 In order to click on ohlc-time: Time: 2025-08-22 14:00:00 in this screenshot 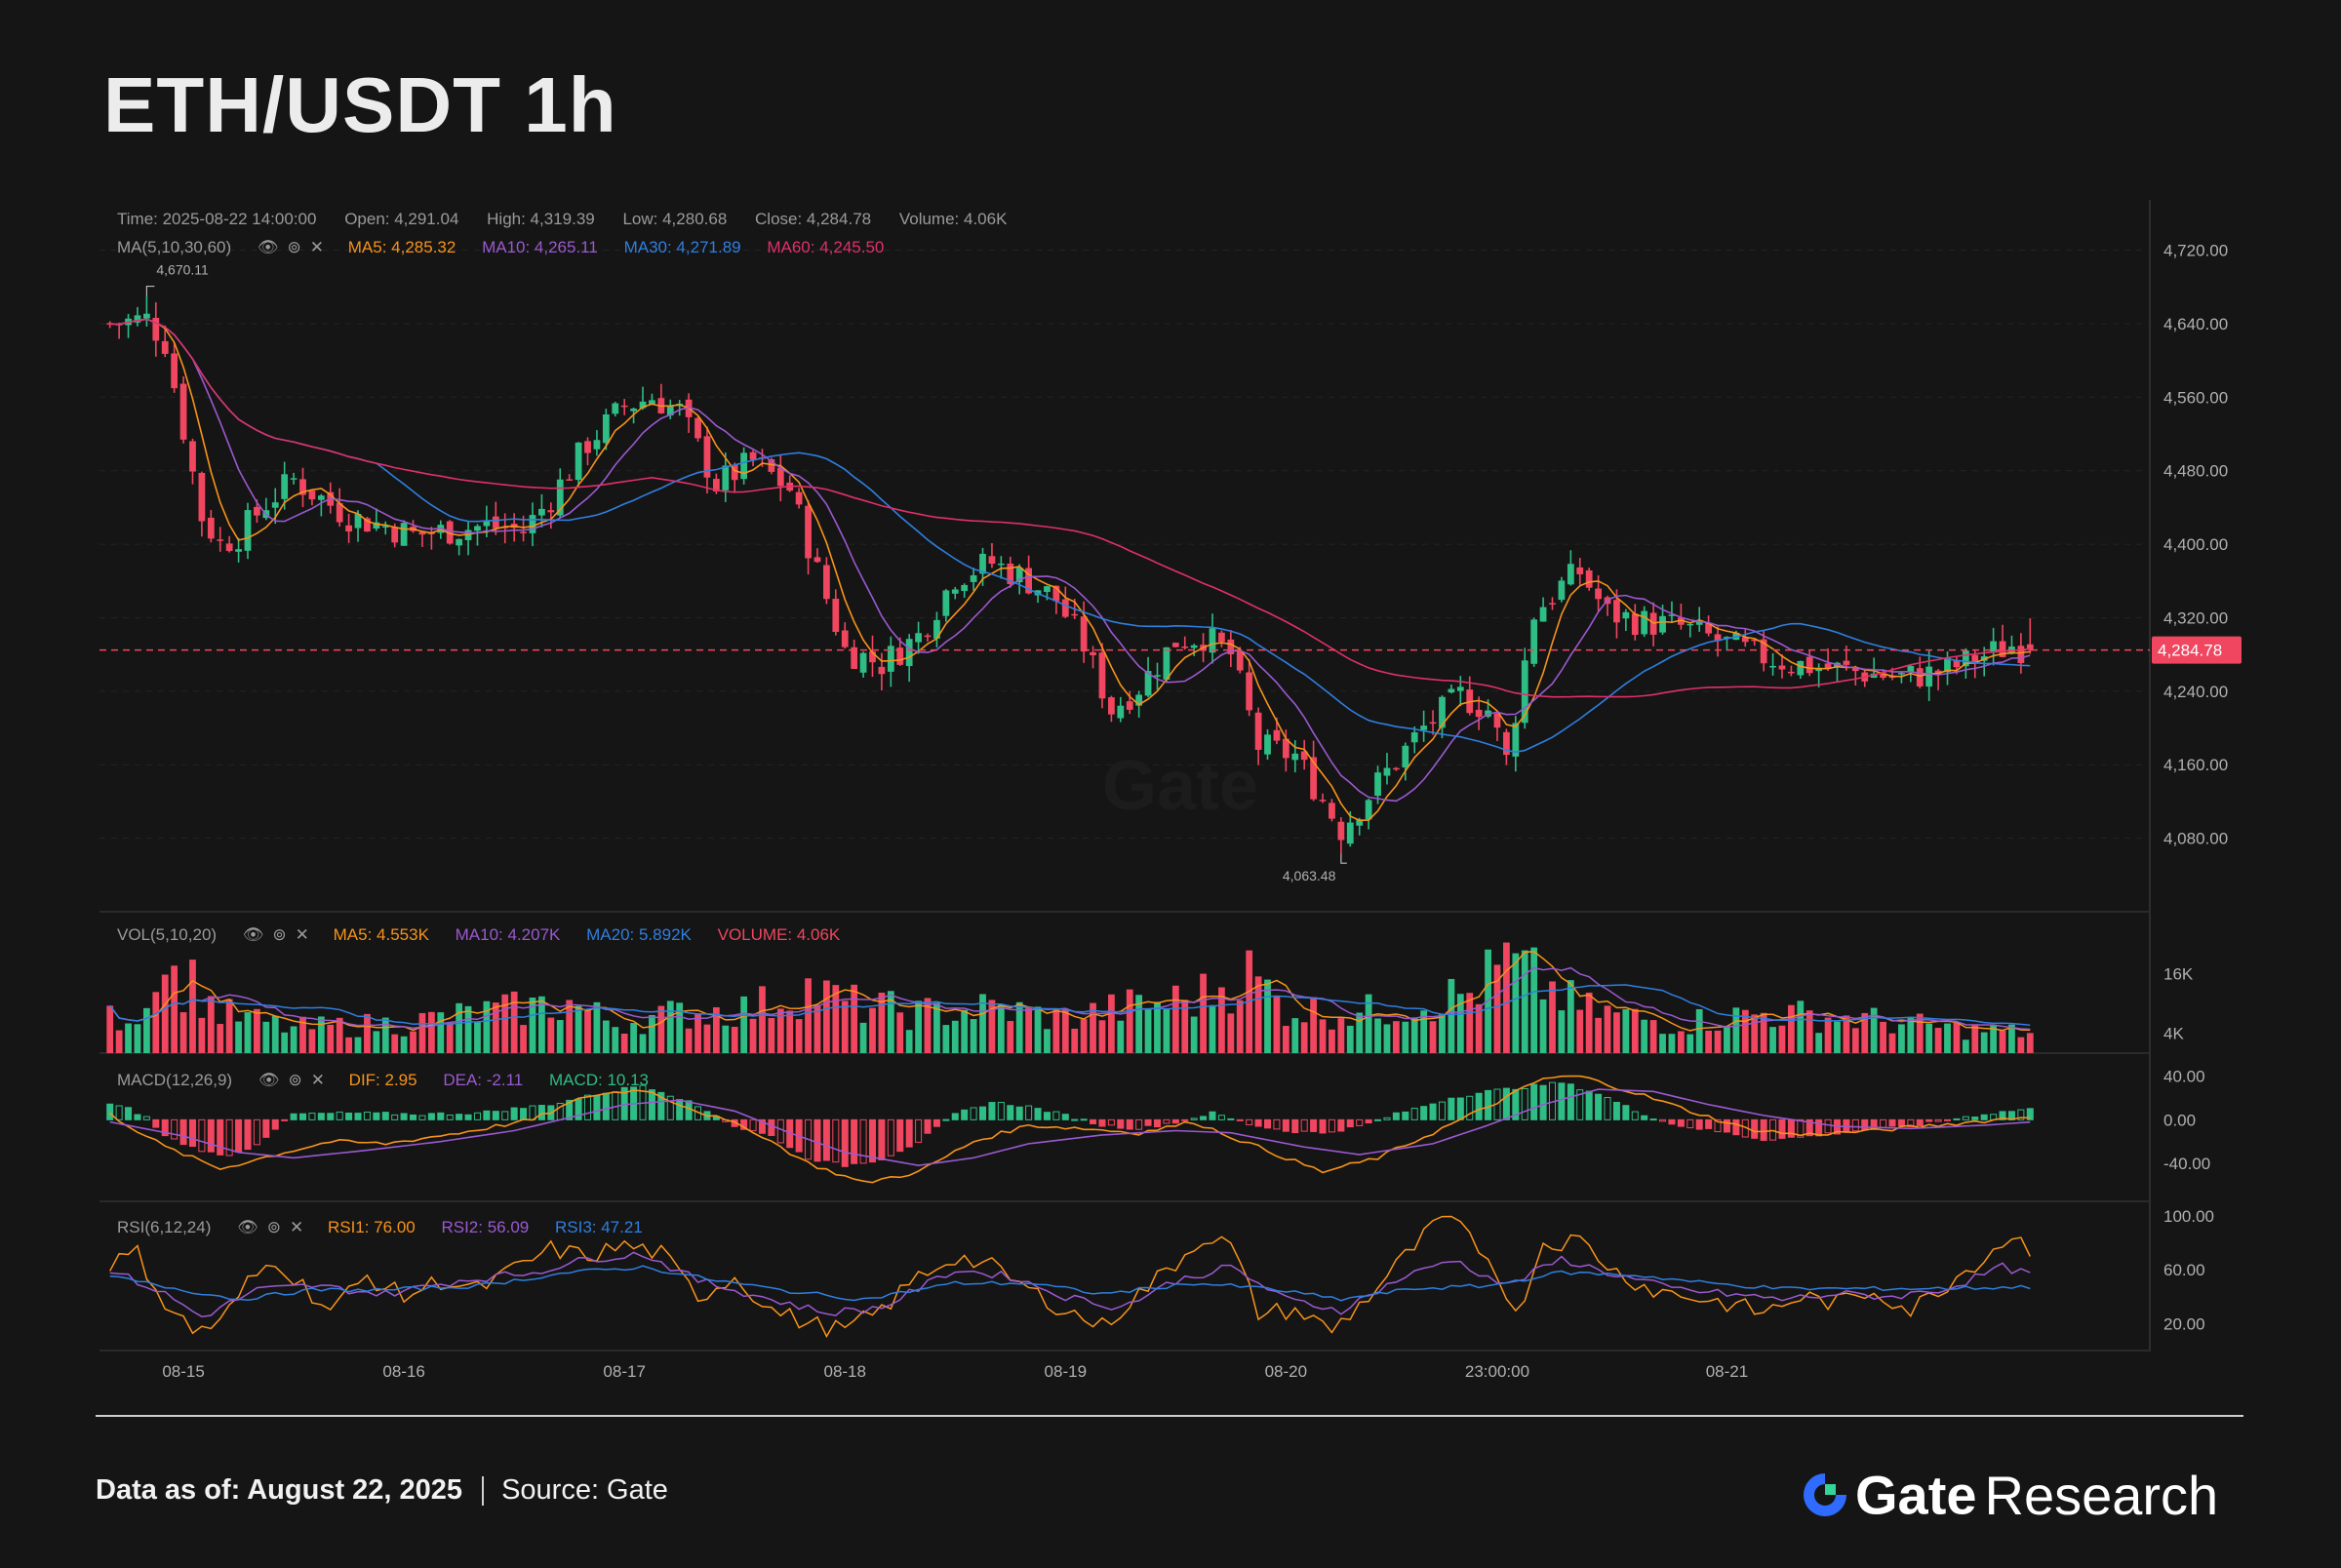, I will do `click(217, 219)`.